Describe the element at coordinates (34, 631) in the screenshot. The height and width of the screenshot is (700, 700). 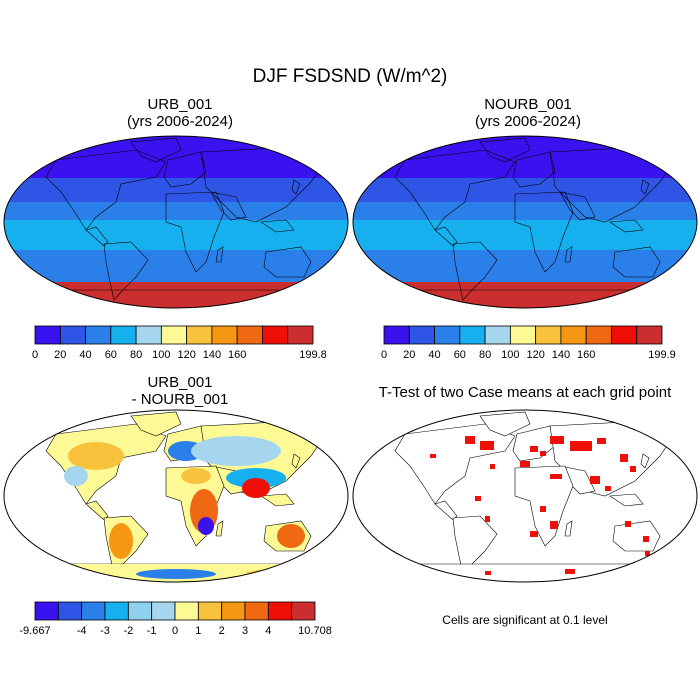
I see `colorbar-tick-label: -9.667` at that location.